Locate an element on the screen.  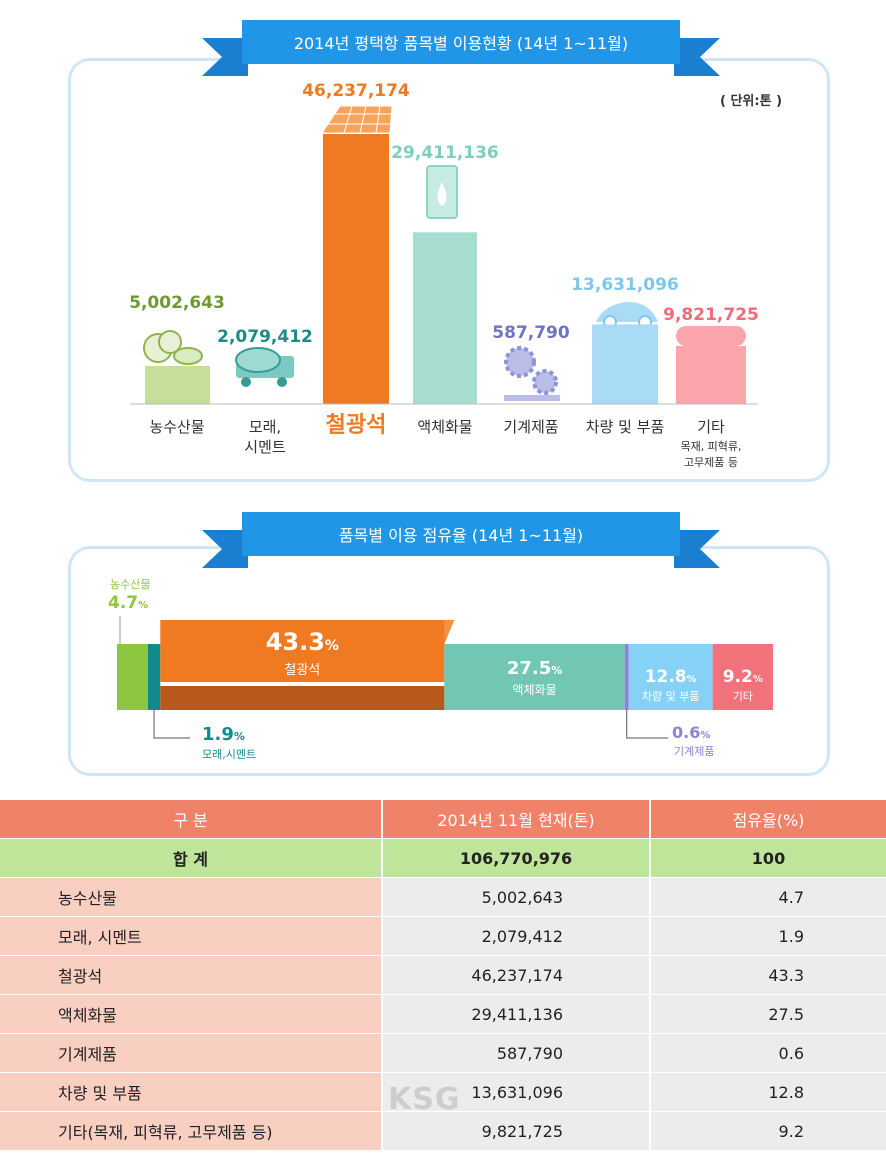
chart1-category-label: 모래, is located at coordinates (265, 427).